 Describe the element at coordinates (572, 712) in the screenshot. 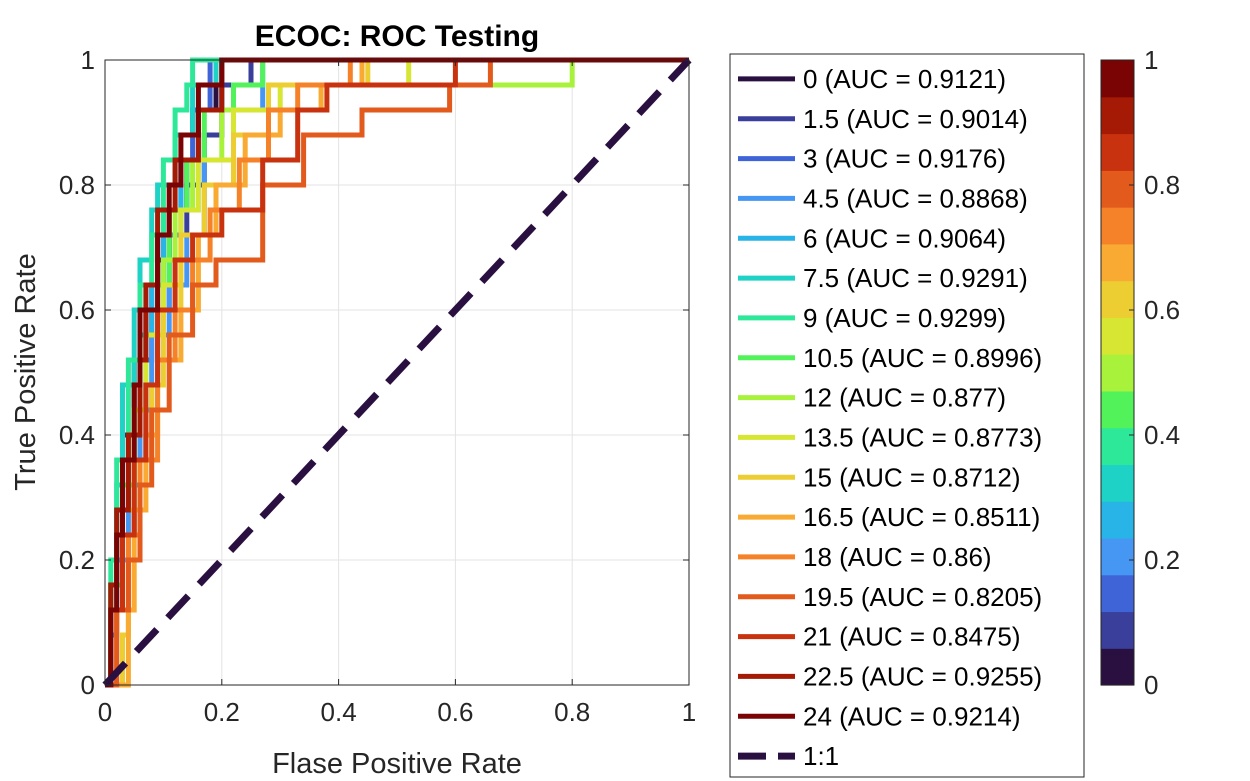

I see `x-tick-label: 0.8` at that location.